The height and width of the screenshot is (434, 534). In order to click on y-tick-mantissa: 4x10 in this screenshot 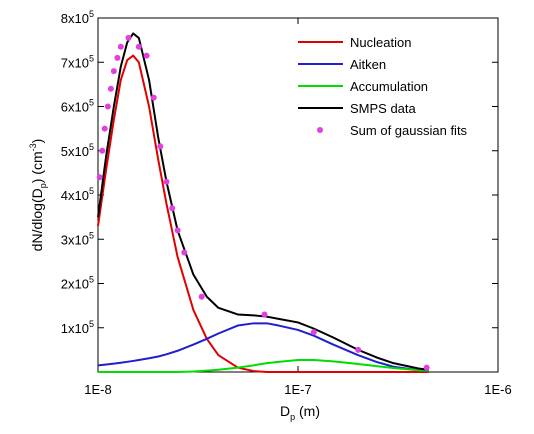, I will do `click(75, 195)`.